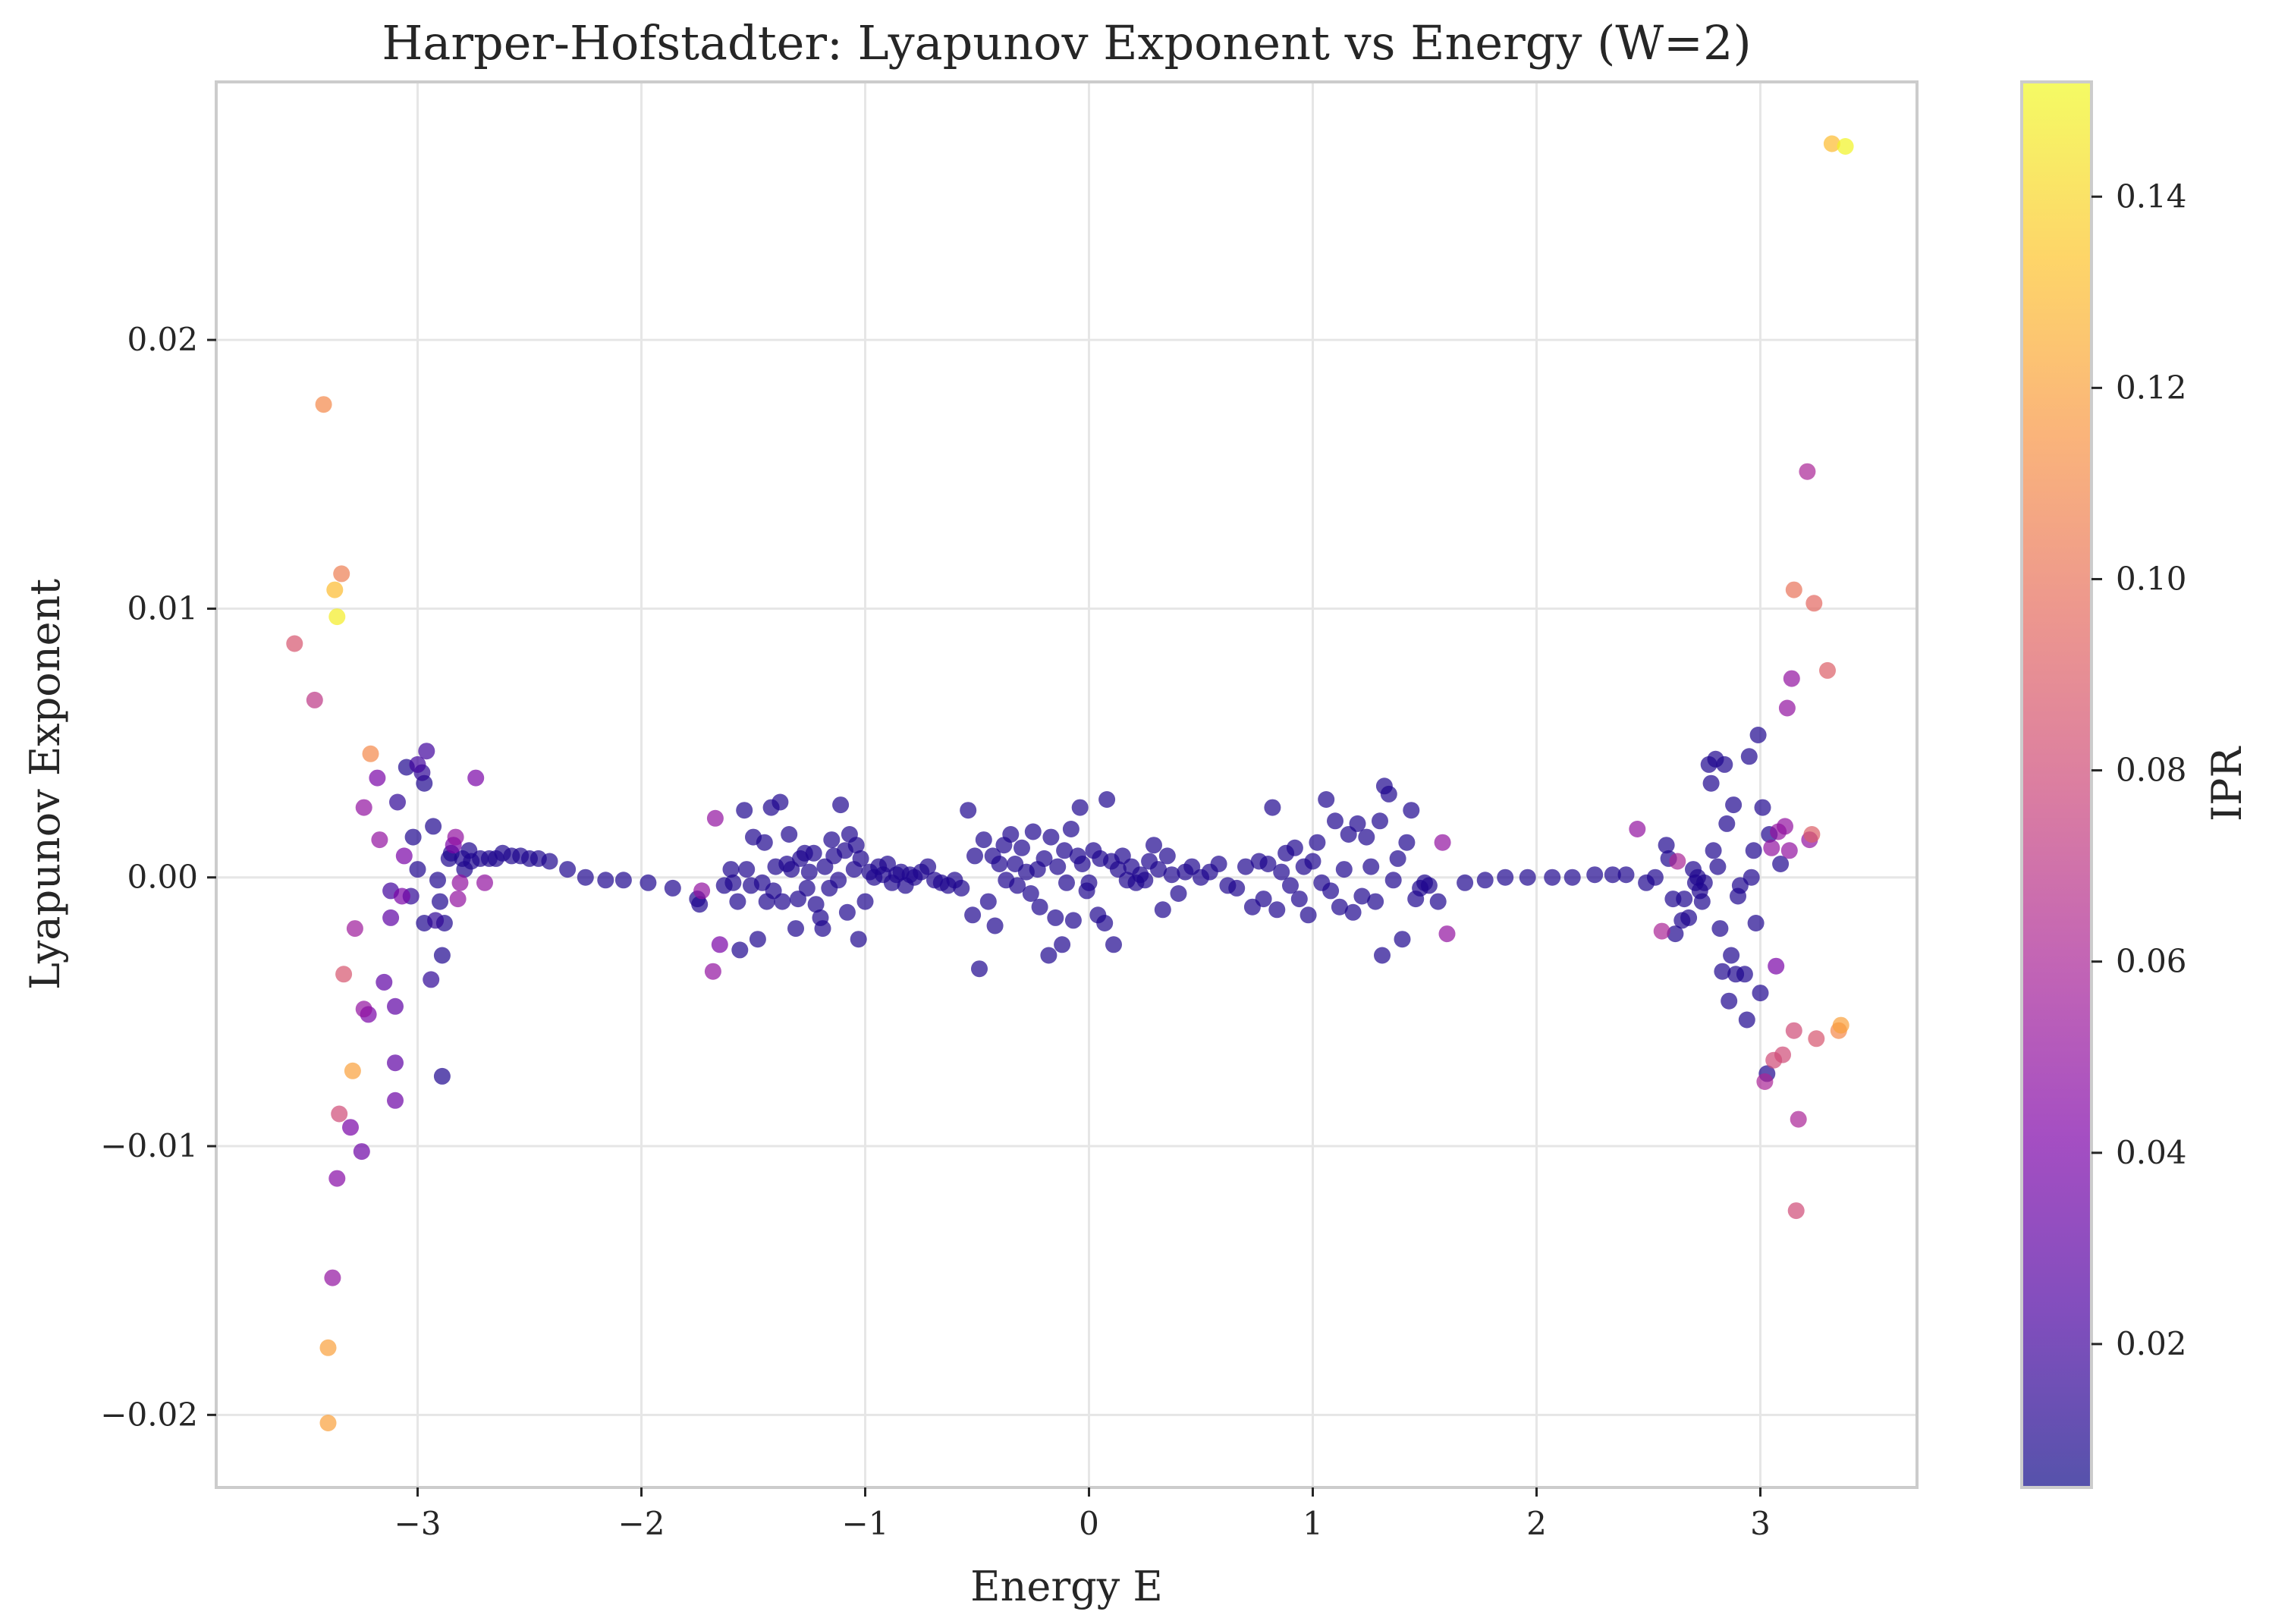 This screenshot has width=2269, height=1624. What do you see at coordinates (2151, 770) in the screenshot?
I see `colorbar-tick-label: 0.08` at bounding box center [2151, 770].